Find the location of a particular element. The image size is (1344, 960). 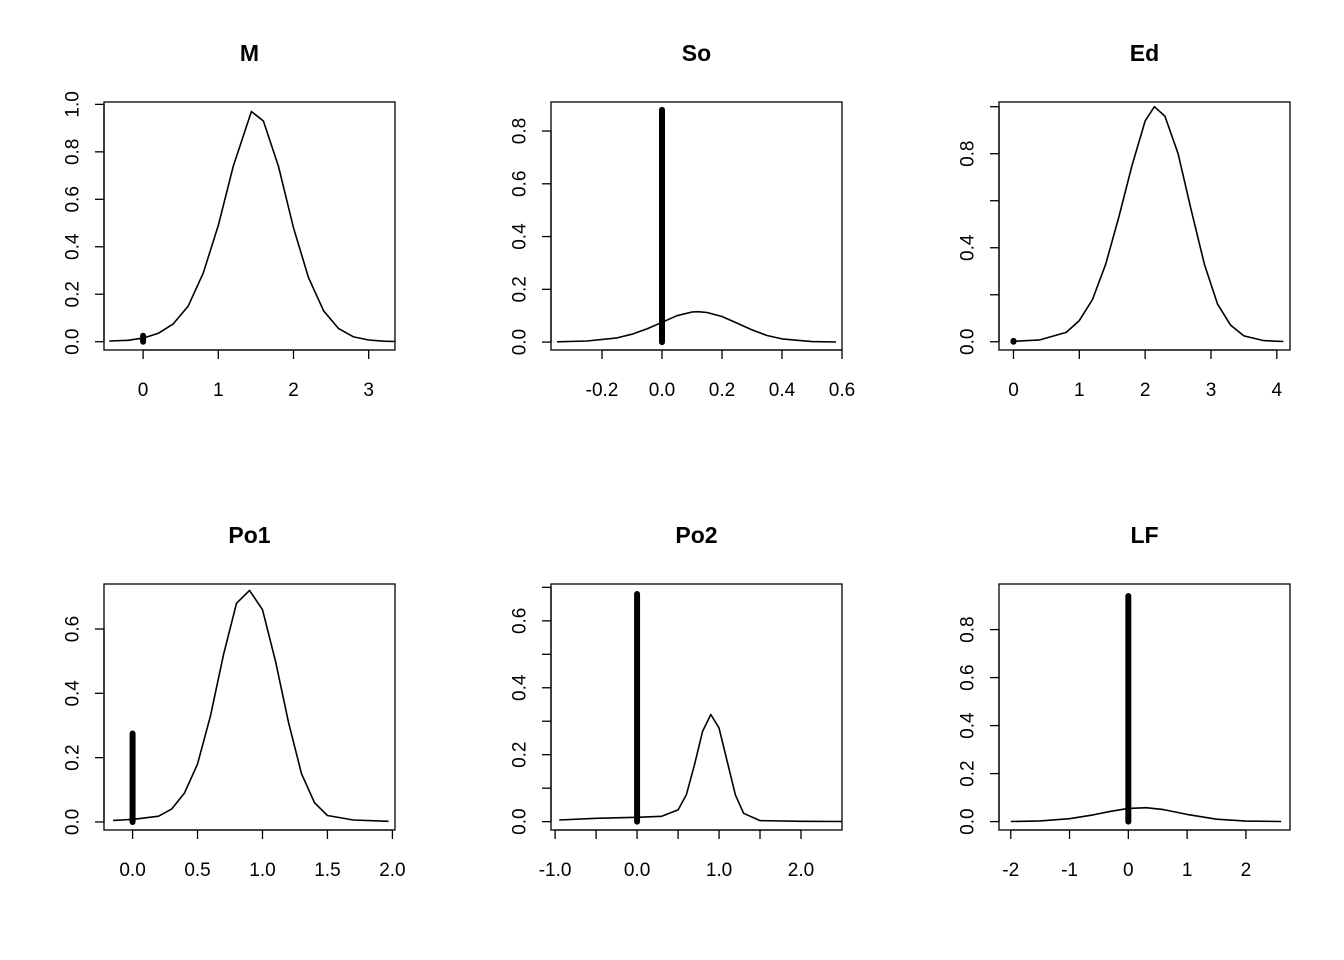

x-tick-label: -1.0 is located at coordinates (555, 870).